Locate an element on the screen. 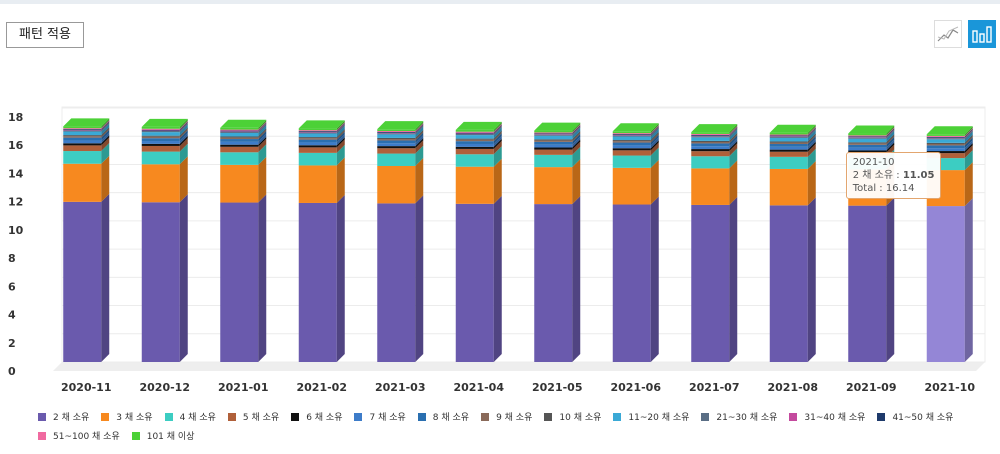 This screenshot has height=454, width=1000. bar-top is located at coordinates (321, 124).